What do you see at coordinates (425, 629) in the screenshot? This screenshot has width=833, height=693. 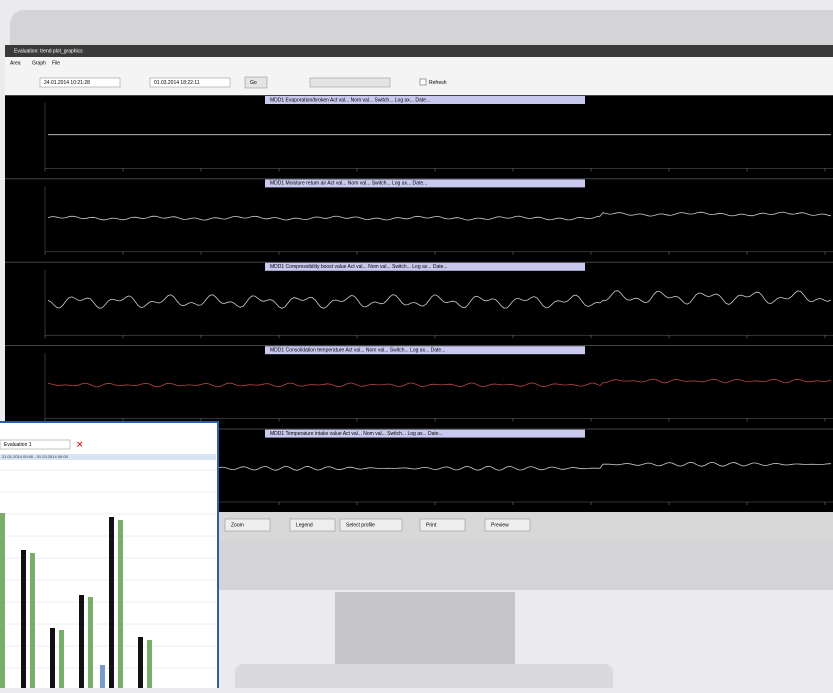 I see `monitor-neck` at bounding box center [425, 629].